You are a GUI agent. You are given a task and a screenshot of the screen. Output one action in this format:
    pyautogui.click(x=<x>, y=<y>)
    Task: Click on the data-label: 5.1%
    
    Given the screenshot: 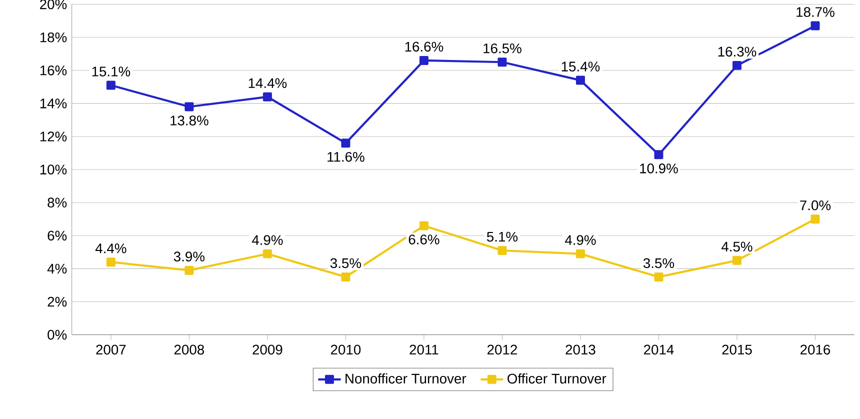 What is the action you would take?
    pyautogui.click(x=502, y=237)
    